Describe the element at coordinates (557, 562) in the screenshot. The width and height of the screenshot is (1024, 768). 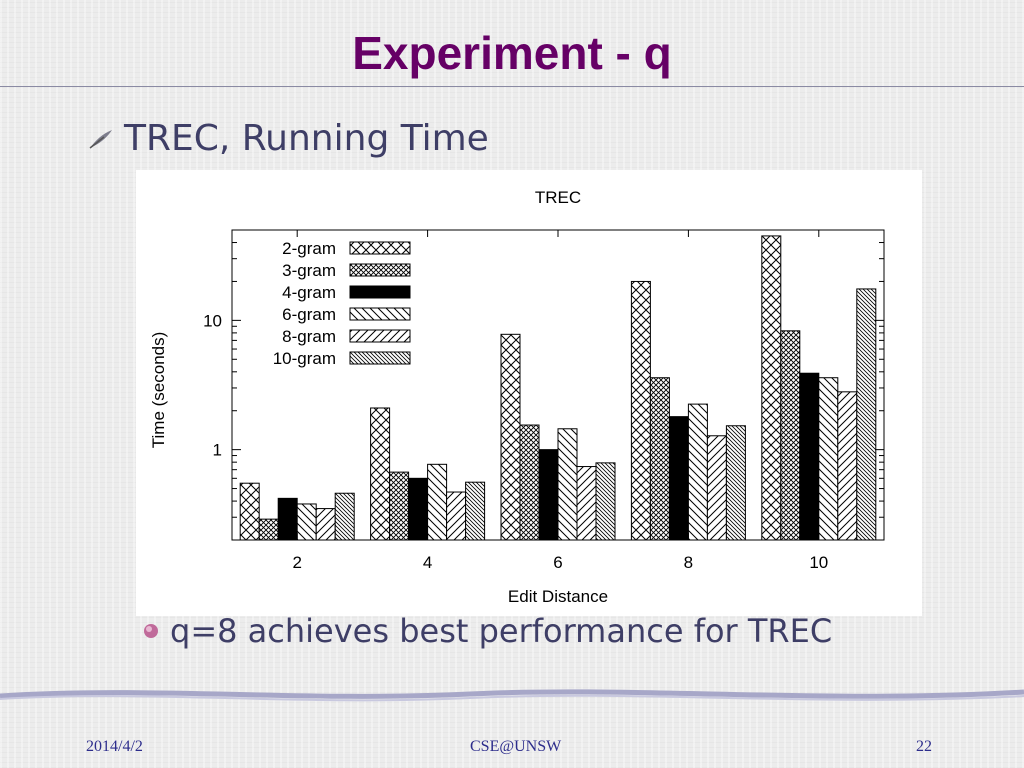
I see `x-tick-label: 6` at that location.